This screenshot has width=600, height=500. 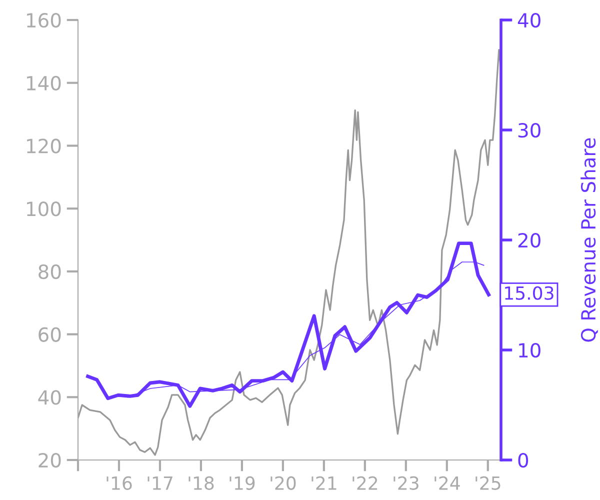 What do you see at coordinates (283, 483) in the screenshot?
I see `x-tick-label: '20` at bounding box center [283, 483].